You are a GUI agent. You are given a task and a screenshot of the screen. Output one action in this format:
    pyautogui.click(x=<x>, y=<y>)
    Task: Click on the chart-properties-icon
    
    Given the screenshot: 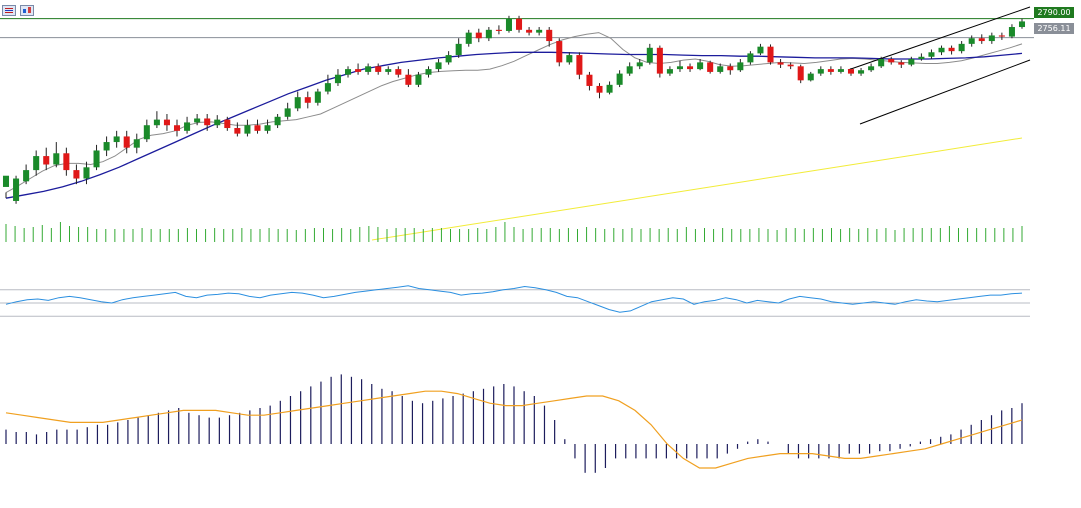 What is the action you would take?
    pyautogui.click(x=9, y=10)
    